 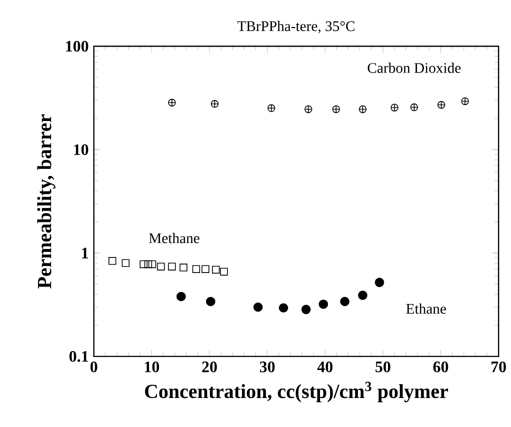 I want to click on x-tick-label: 70, so click(x=499, y=366).